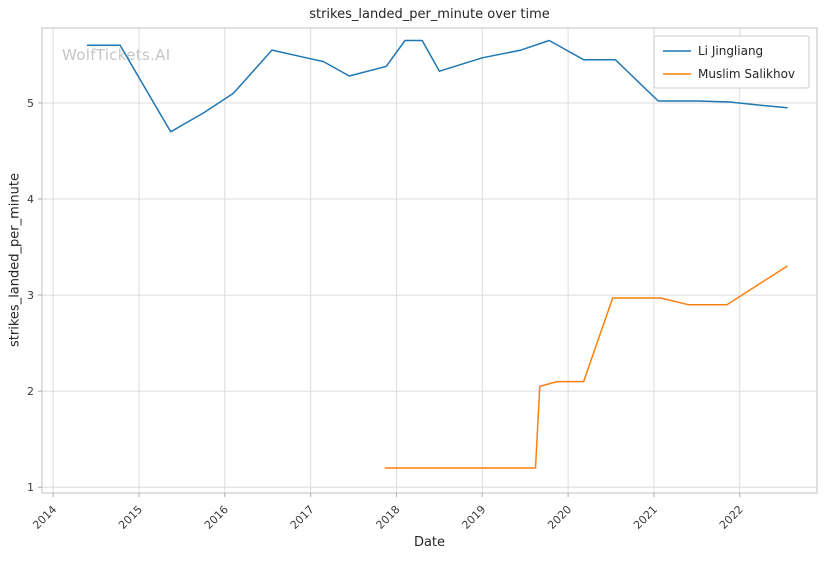 The width and height of the screenshot is (832, 561). Describe the element at coordinates (645, 517) in the screenshot. I see `x-tick-label: 2021` at that location.